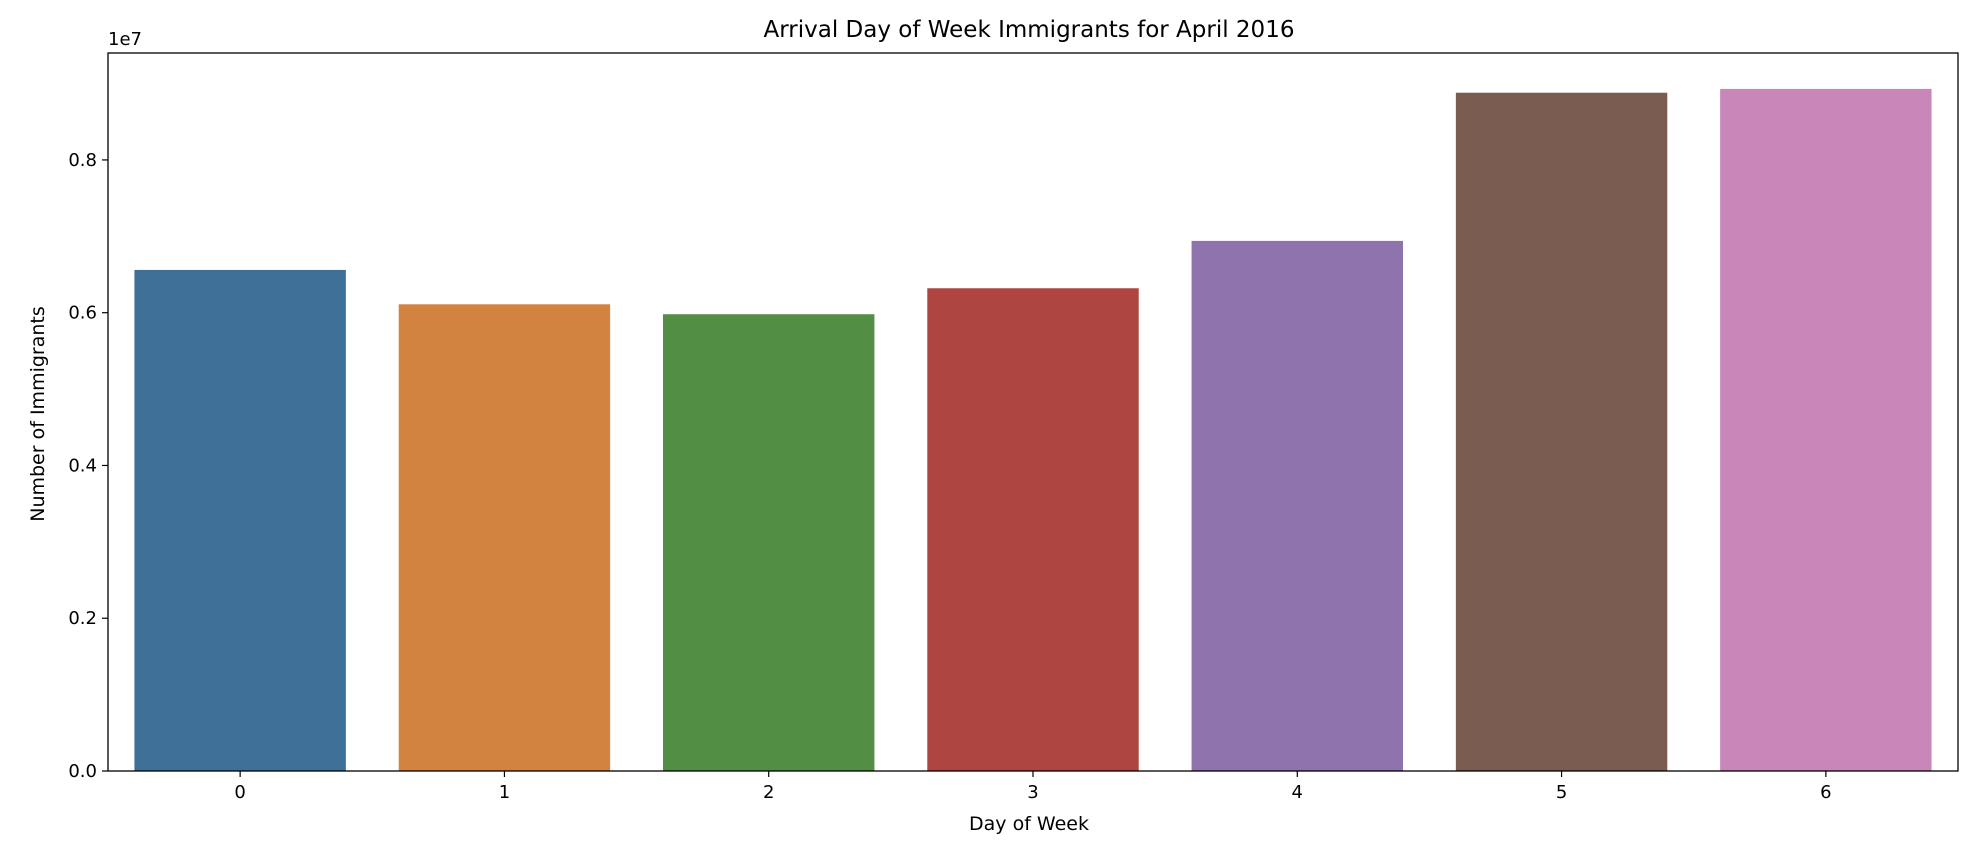 This screenshot has height=846, width=1978. What do you see at coordinates (768, 792) in the screenshot?
I see `x-tick-label: 2` at bounding box center [768, 792].